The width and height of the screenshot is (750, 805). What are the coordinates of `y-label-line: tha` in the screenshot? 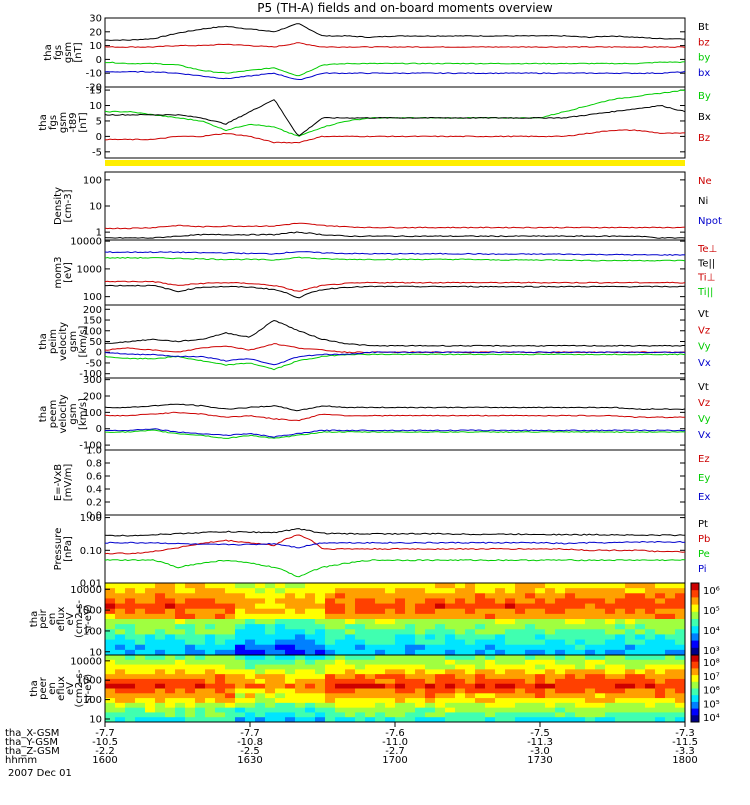 It's located at (48, 52).